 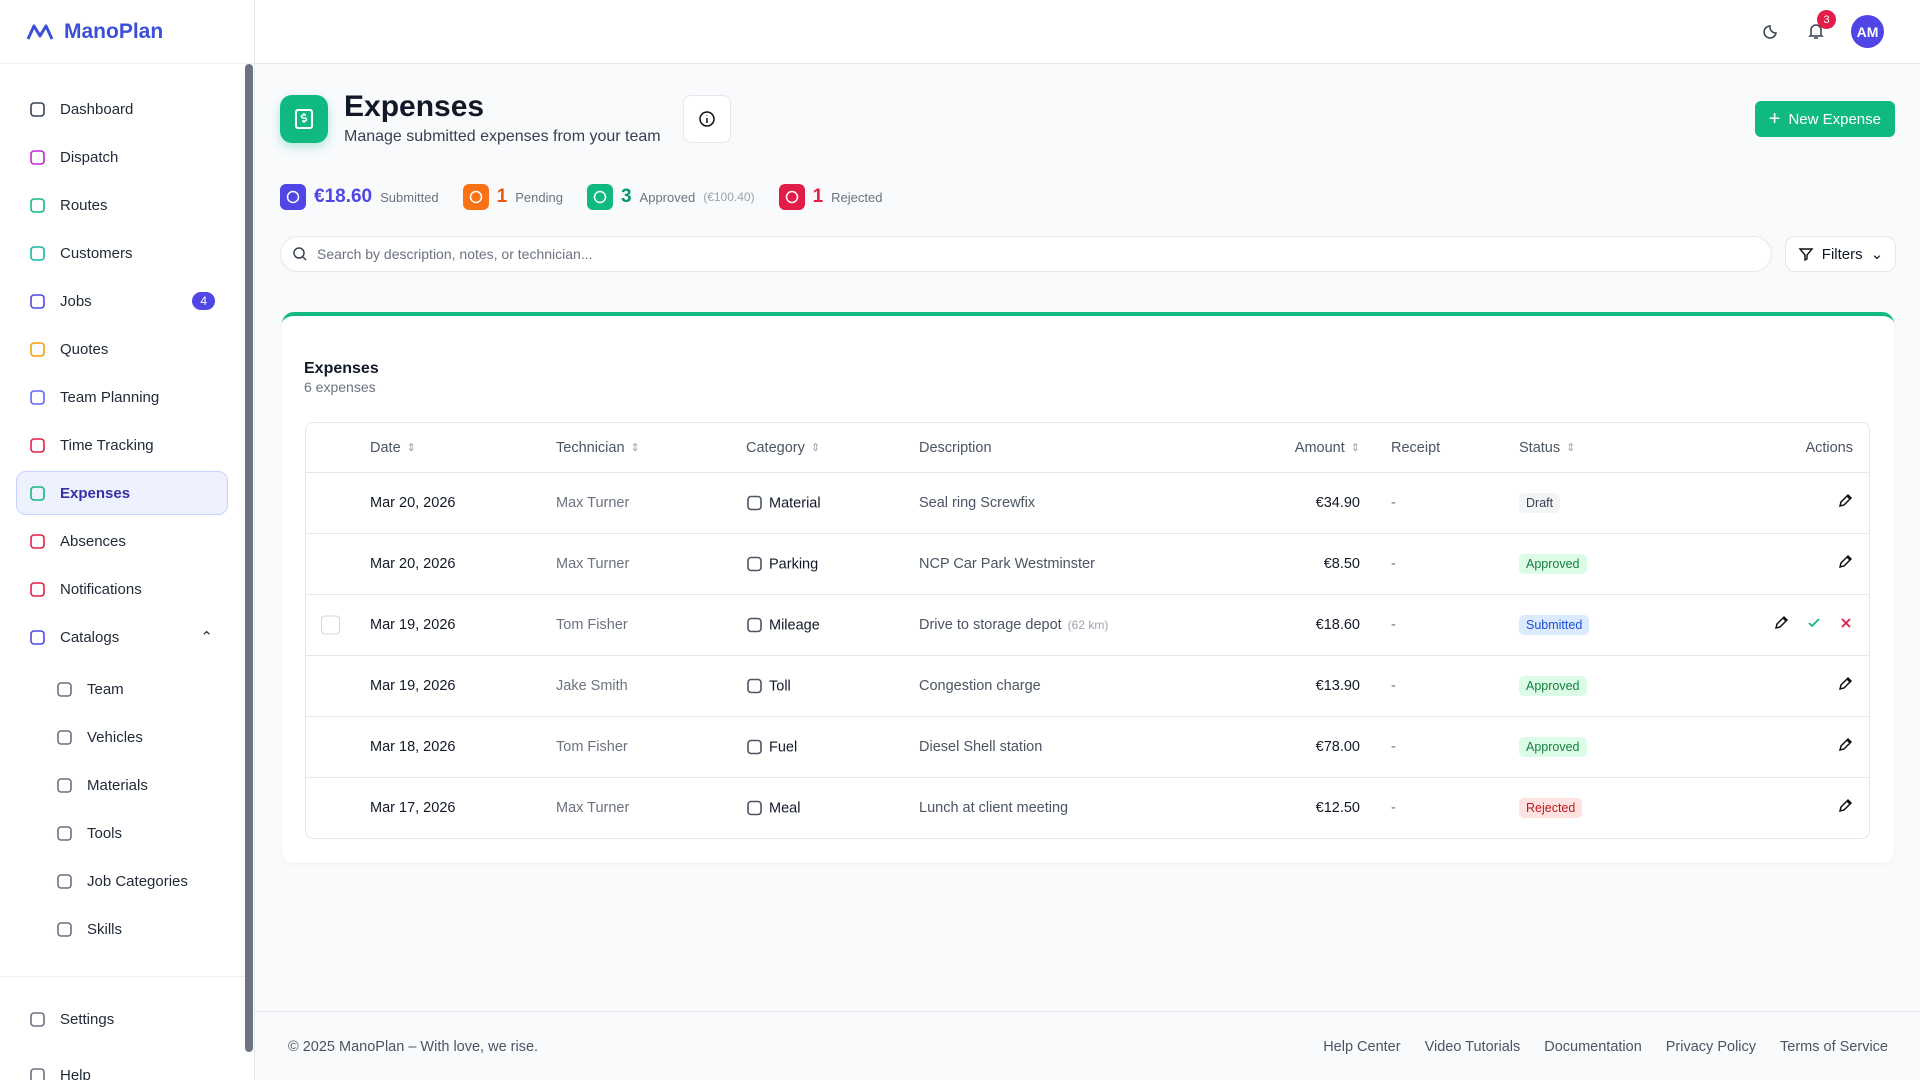 What do you see at coordinates (773, 808) in the screenshot?
I see `category: Meal` at bounding box center [773, 808].